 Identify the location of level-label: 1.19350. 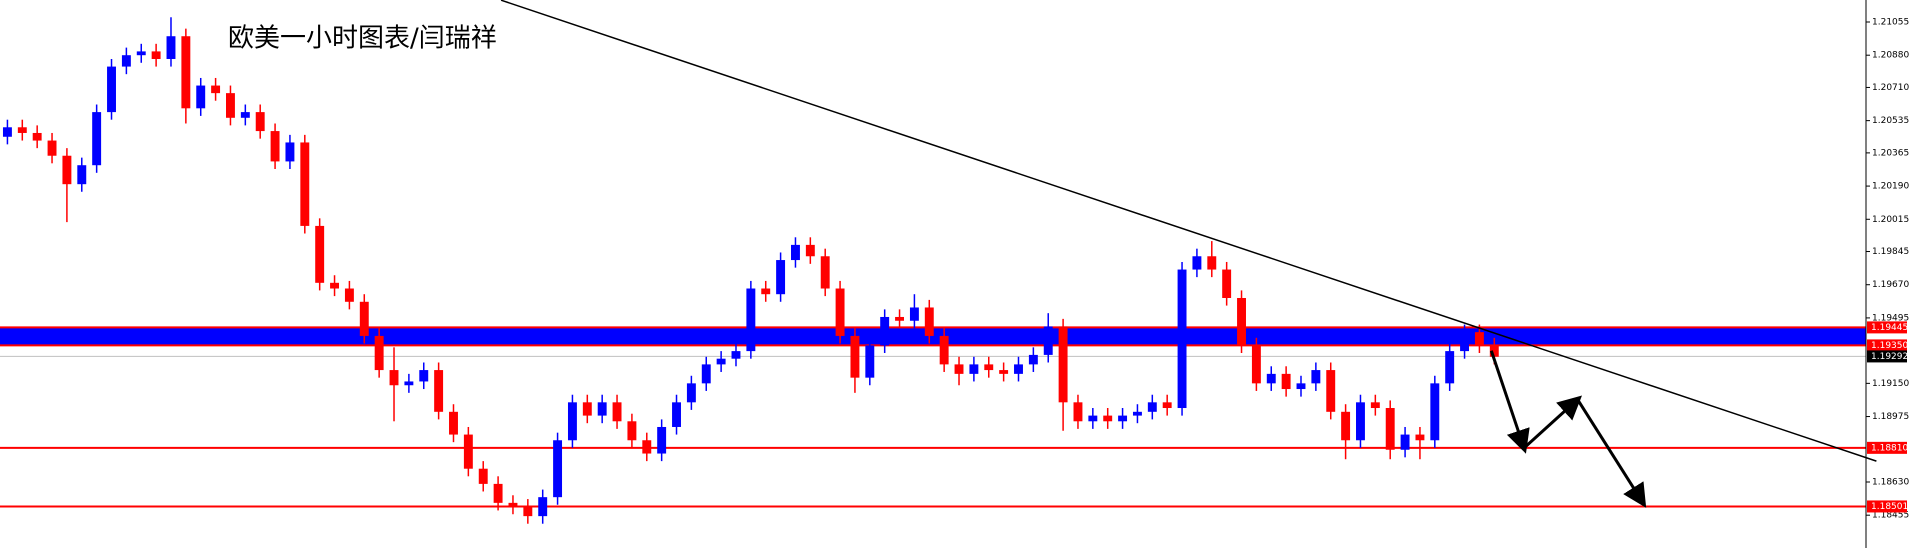
(1889, 346).